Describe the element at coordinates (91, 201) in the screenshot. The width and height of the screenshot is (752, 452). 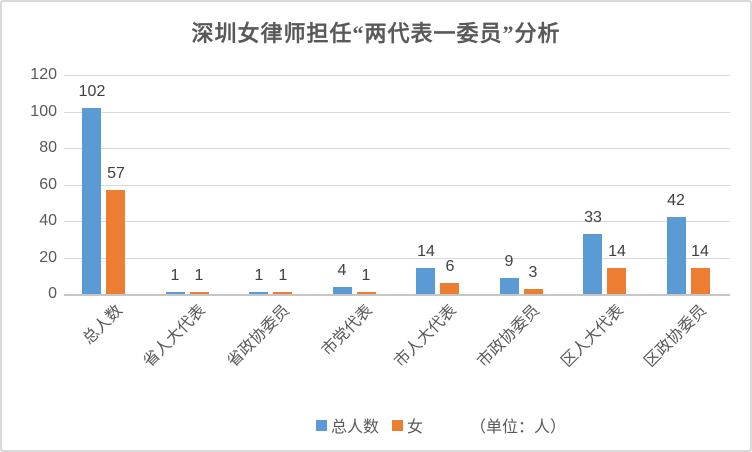
I see `bar-总人数-总人数` at that location.